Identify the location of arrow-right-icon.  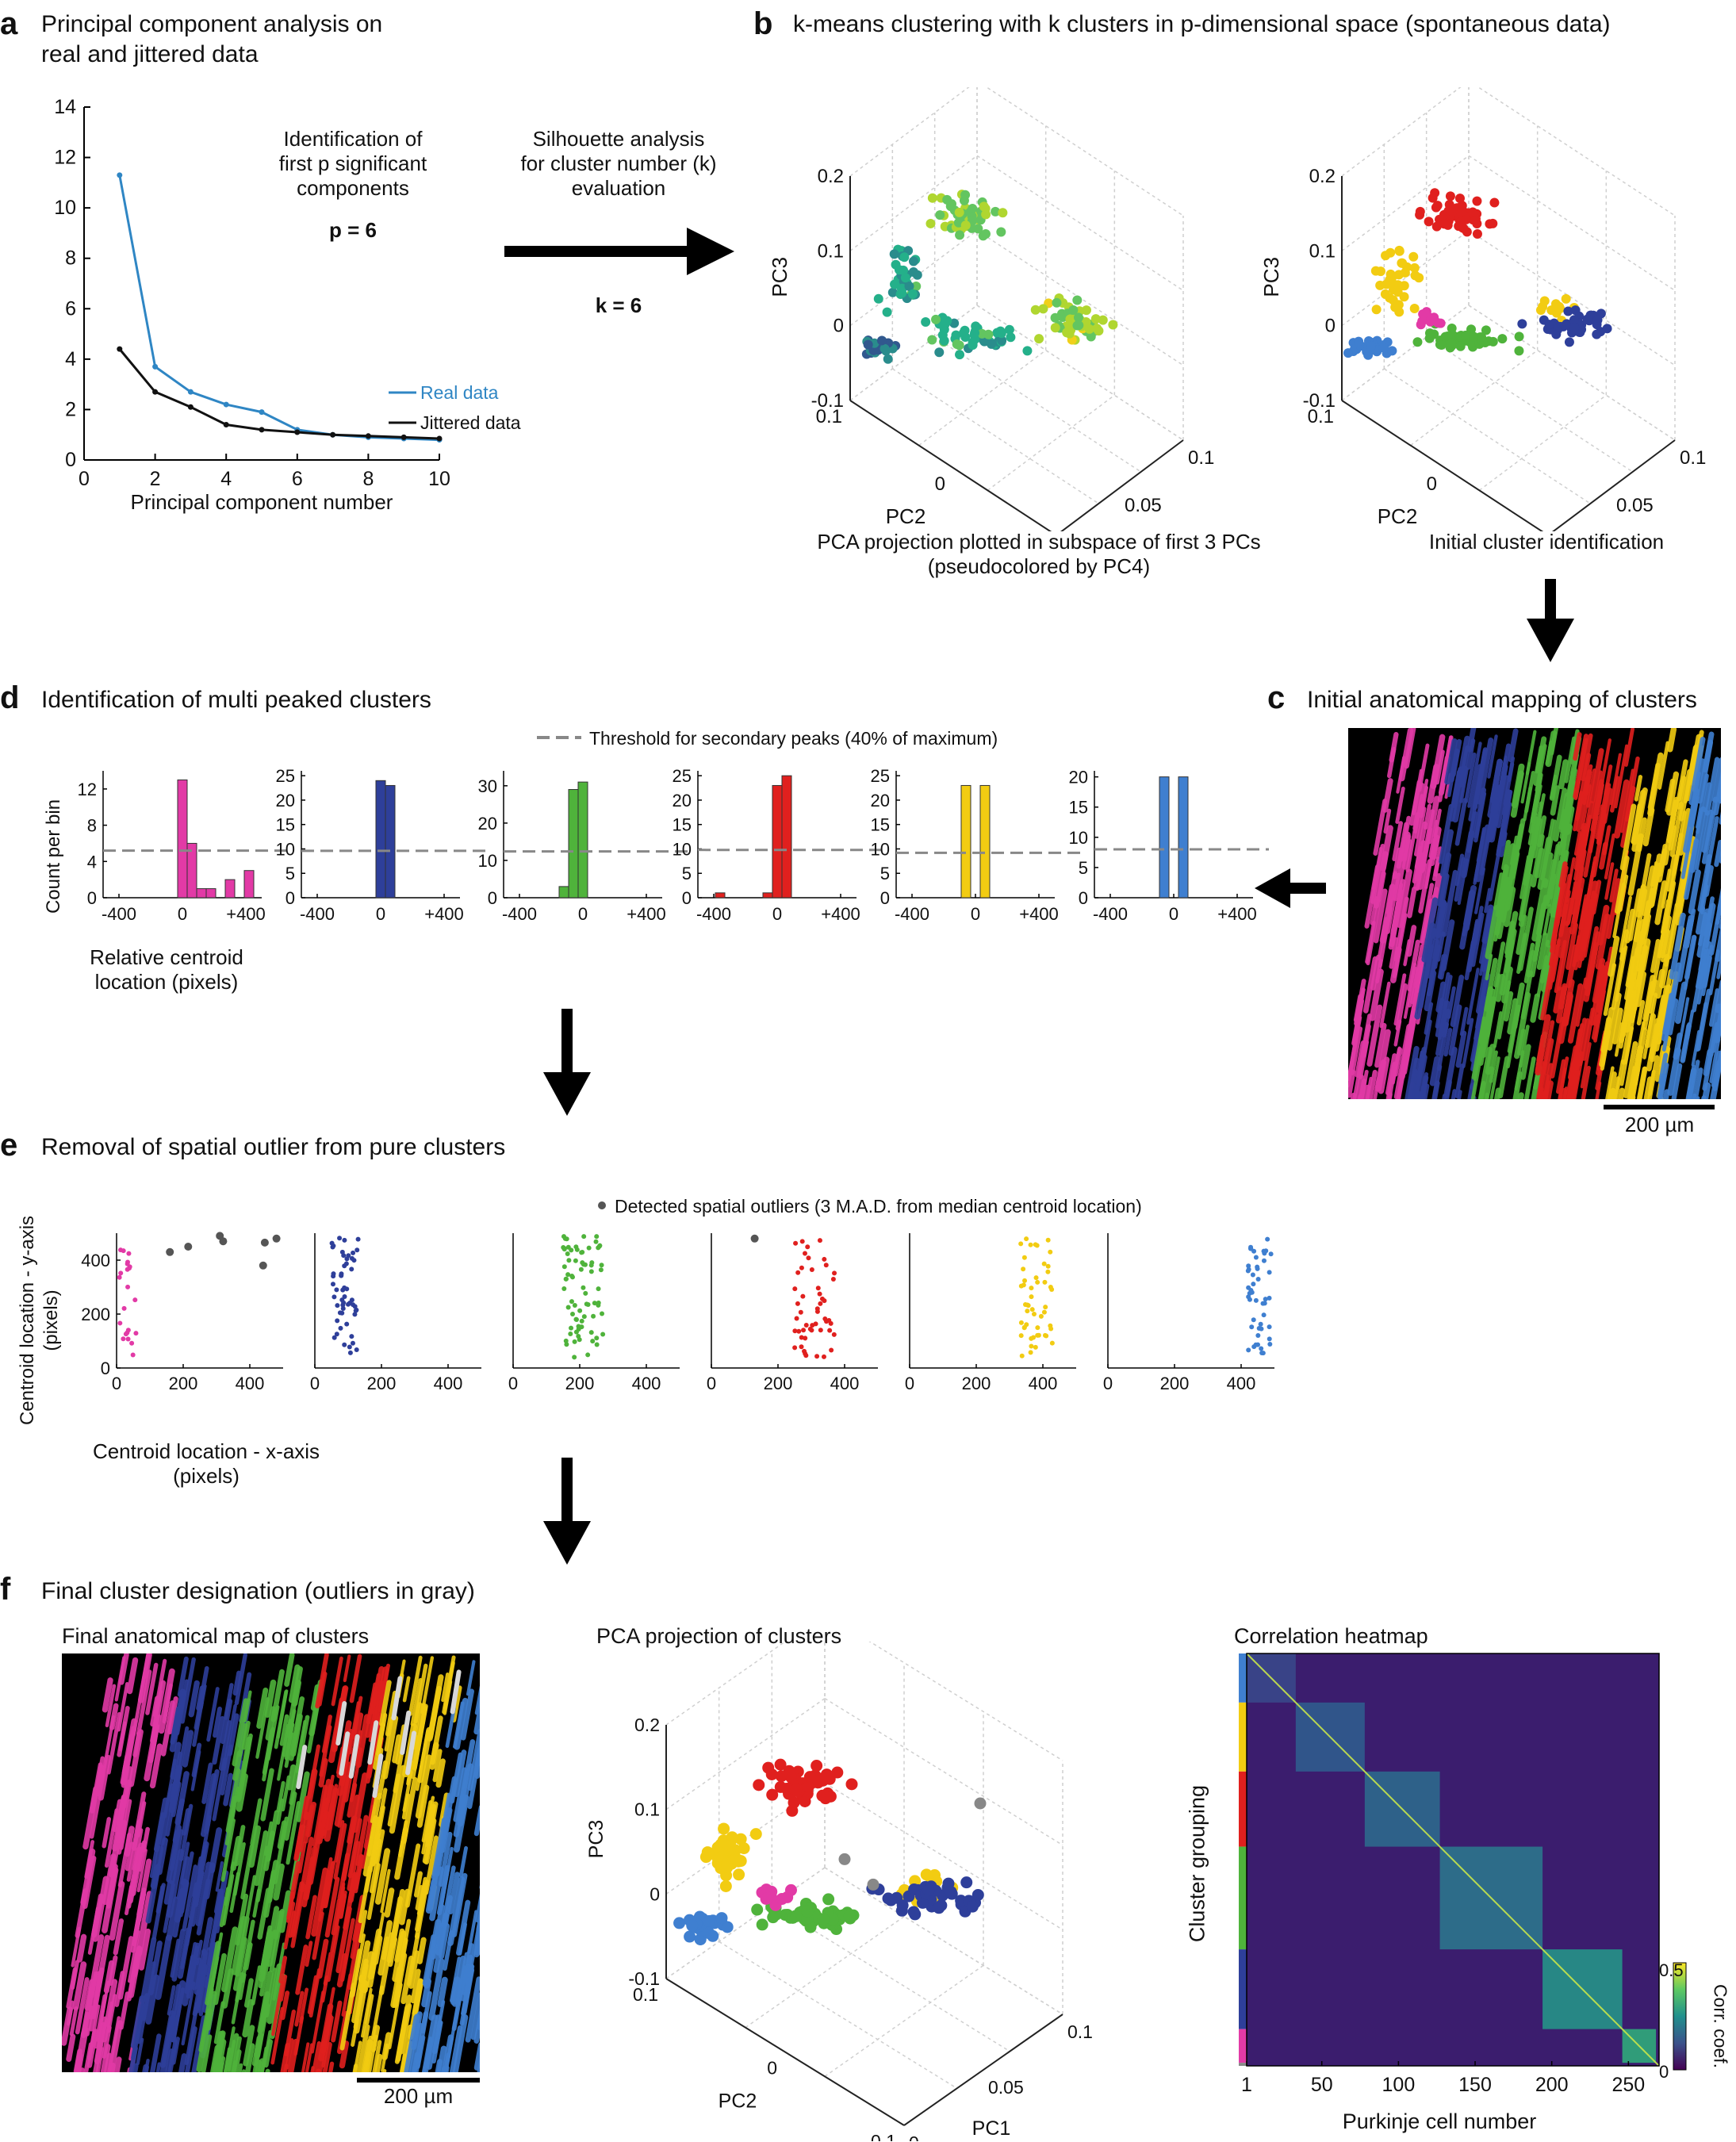
(619, 251).